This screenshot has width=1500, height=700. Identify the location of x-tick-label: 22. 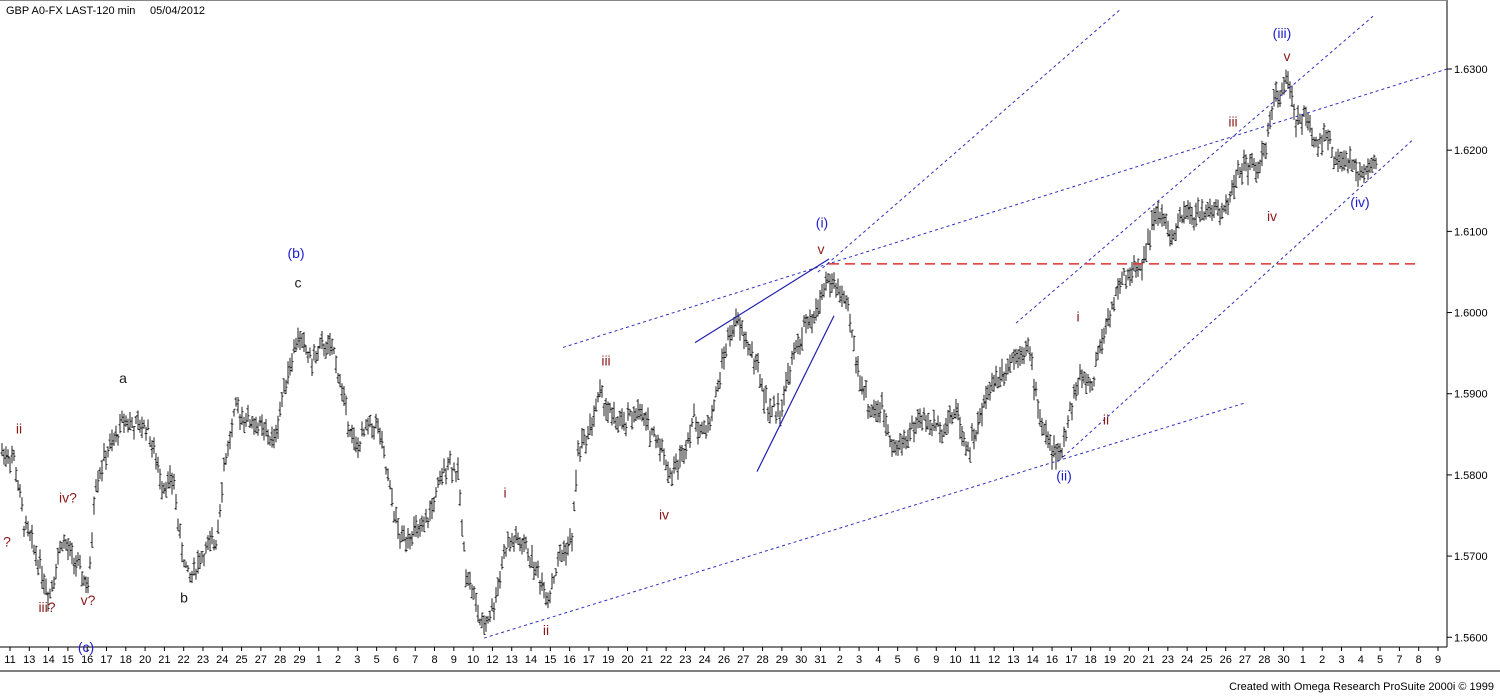
(184, 660).